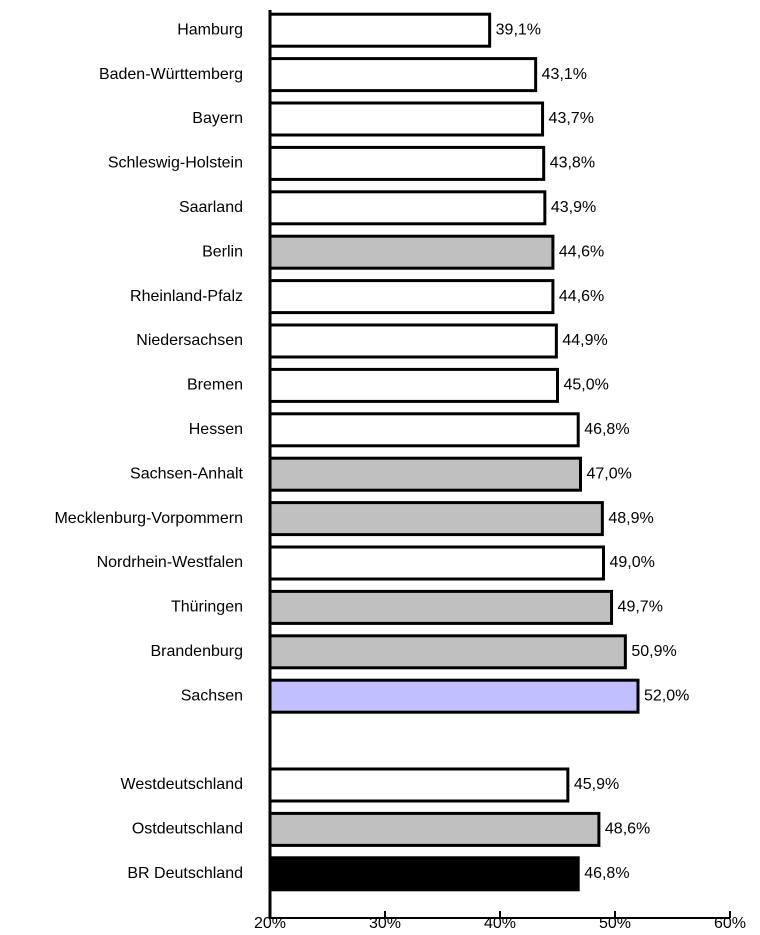 The image size is (760, 935). Describe the element at coordinates (518, 29) in the screenshot. I see `value-label: 39,1%` at that location.